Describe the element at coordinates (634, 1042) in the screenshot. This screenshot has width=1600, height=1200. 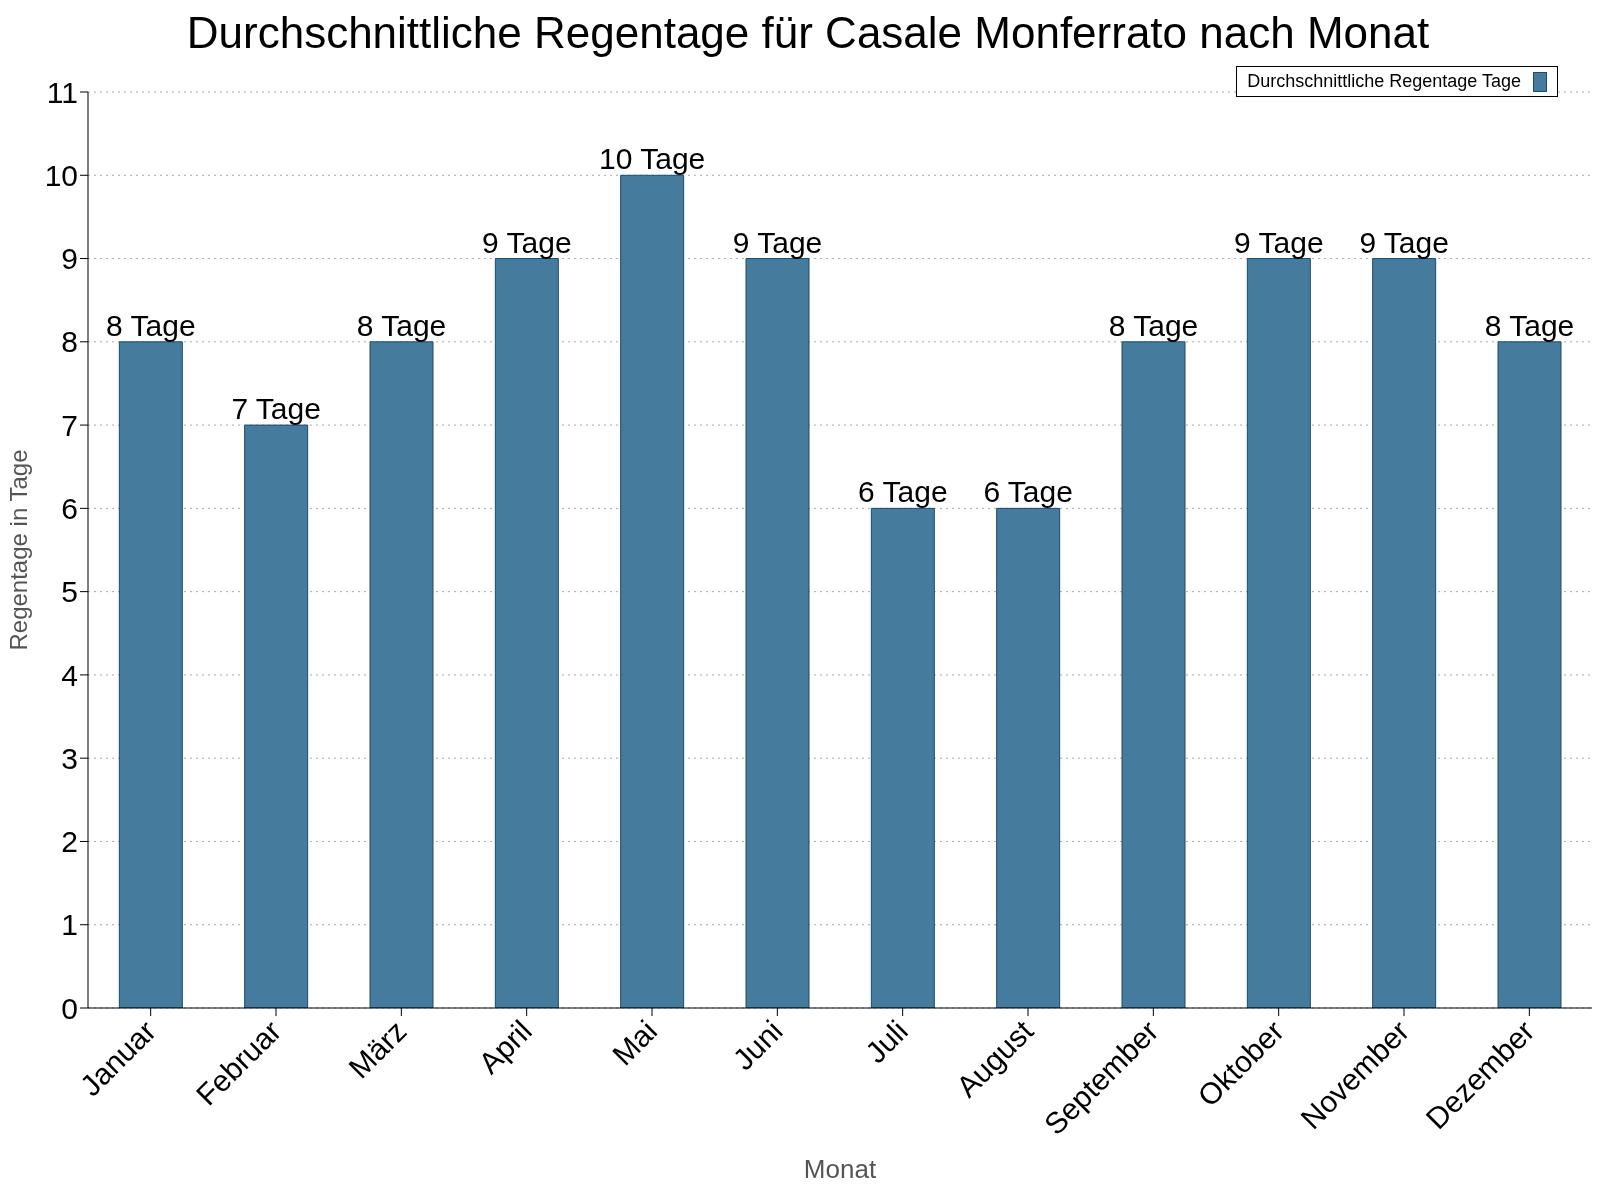
I see `x-tick-label: Mai` at that location.